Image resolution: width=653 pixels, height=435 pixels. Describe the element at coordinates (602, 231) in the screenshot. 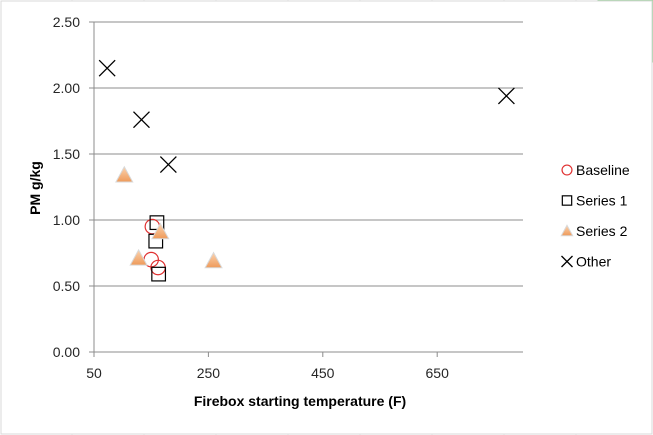

I see `legend-label: Series 2` at that location.